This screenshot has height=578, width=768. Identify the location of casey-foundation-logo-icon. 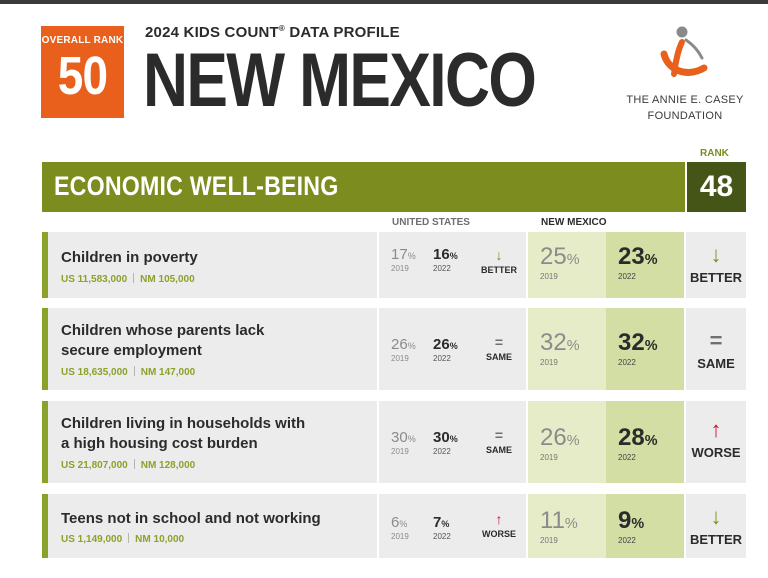
(684, 51).